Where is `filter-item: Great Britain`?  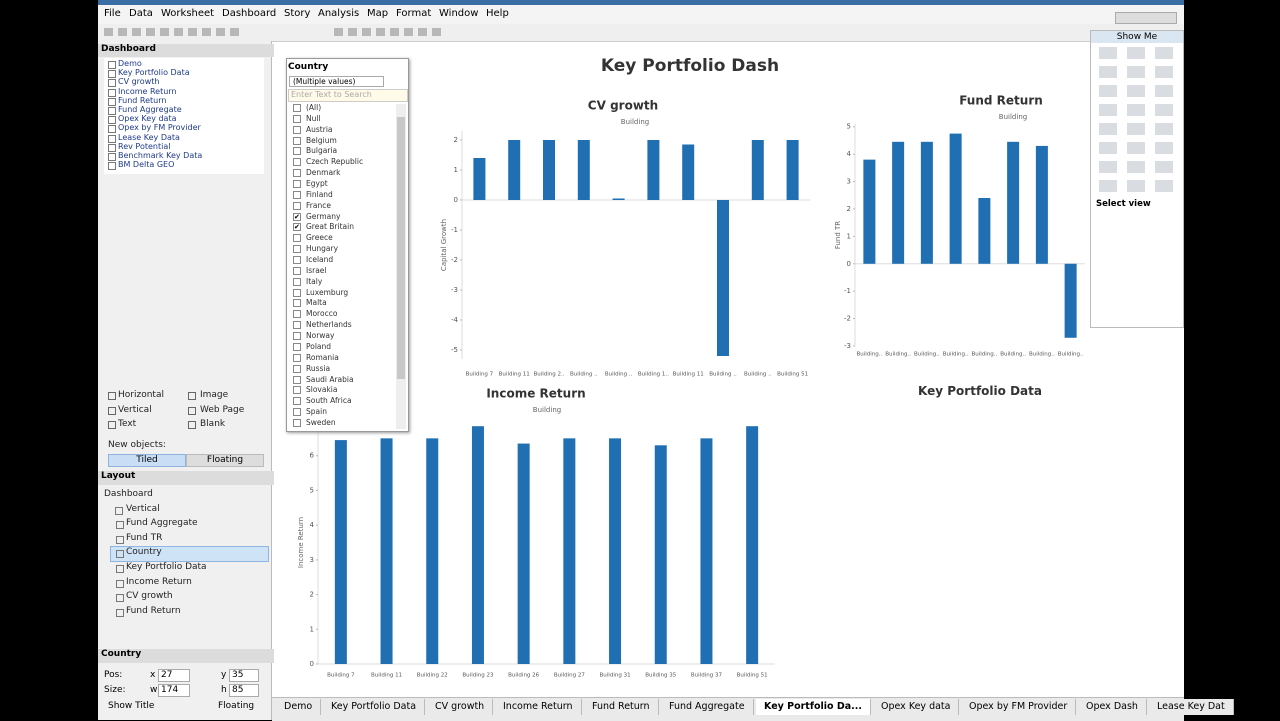 filter-item: Great Britain is located at coordinates (330, 227).